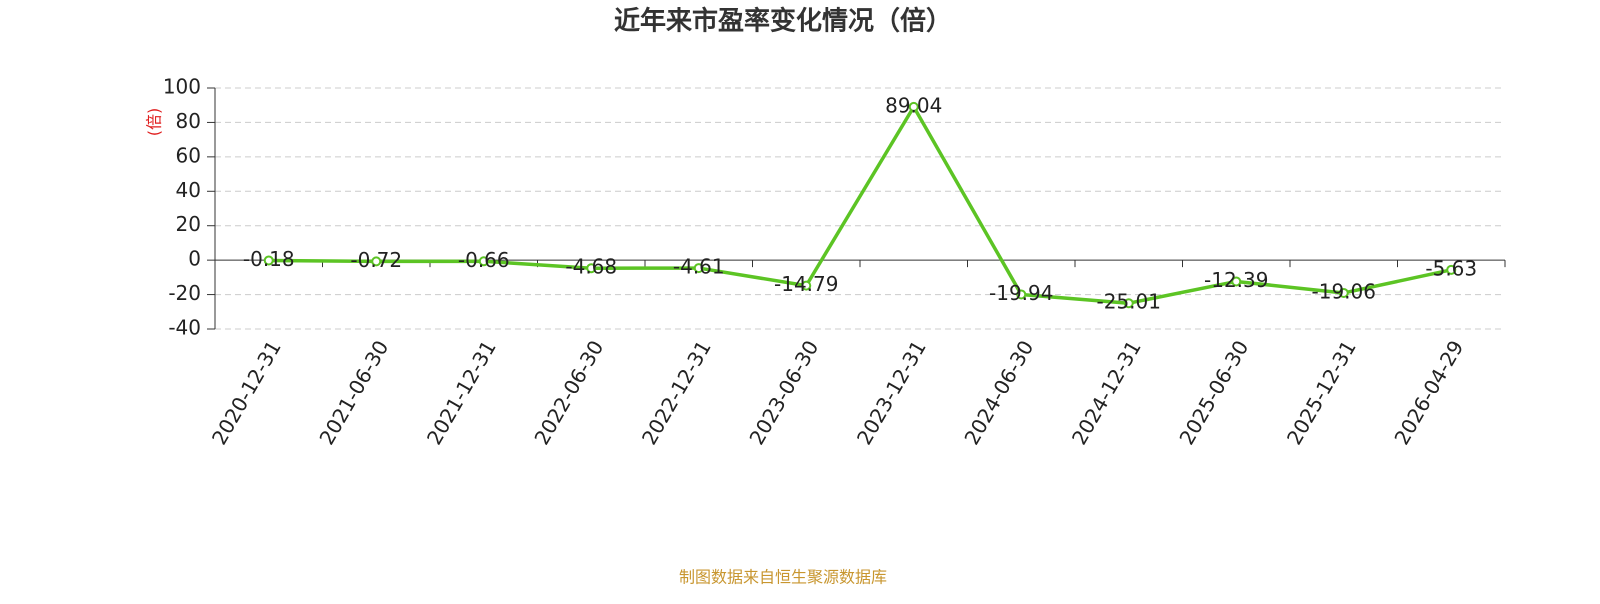 The width and height of the screenshot is (1600, 604). Describe the element at coordinates (1213, 392) in the screenshot. I see `x-tick-label: 2025-06-30` at that location.